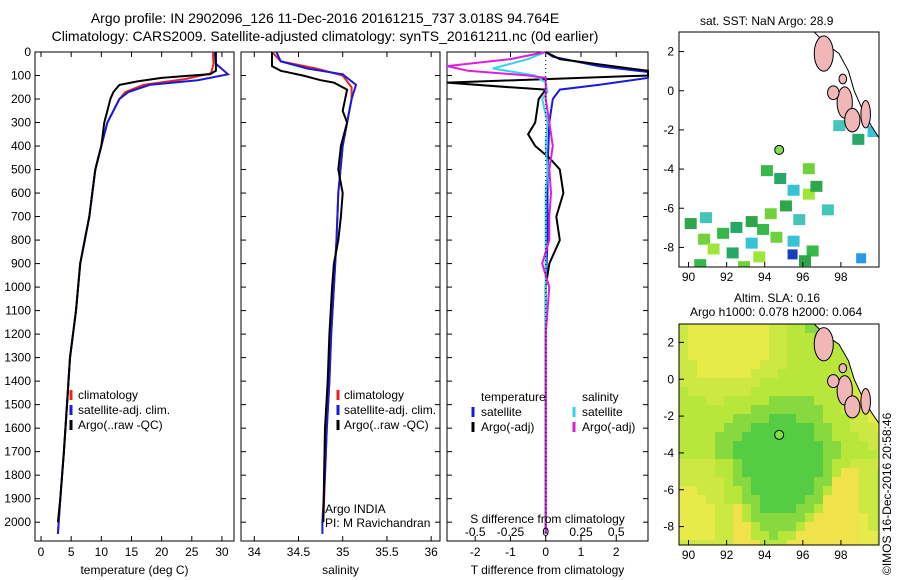  What do you see at coordinates (108, 395) in the screenshot?
I see `legend-label-climatology: climatology` at bounding box center [108, 395].